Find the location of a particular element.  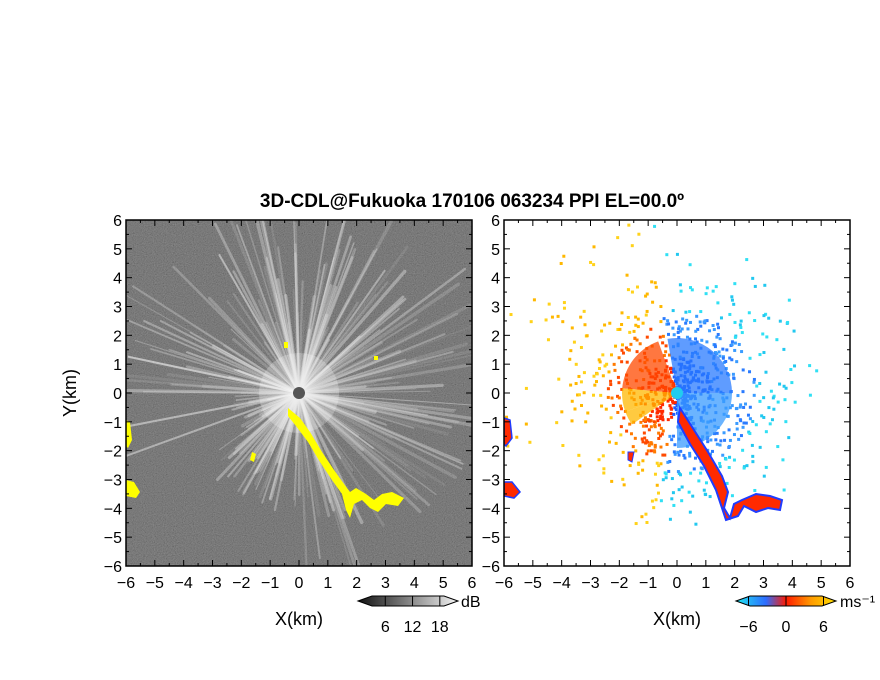

x-tick-label: −5 is located at coordinates (533, 583).